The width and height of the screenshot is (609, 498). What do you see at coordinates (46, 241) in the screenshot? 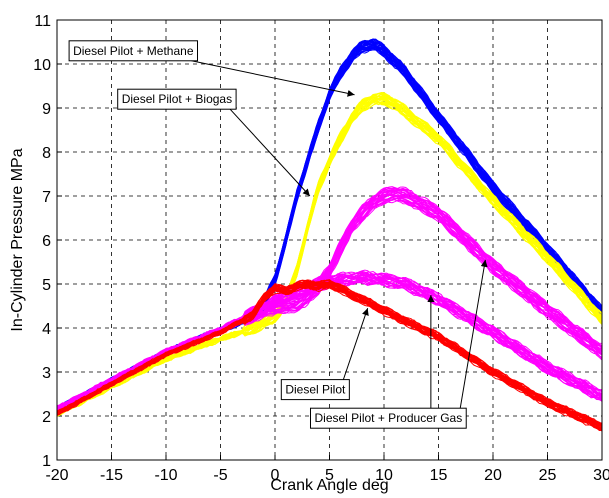
I see `y-tick-label: 6` at bounding box center [46, 241].